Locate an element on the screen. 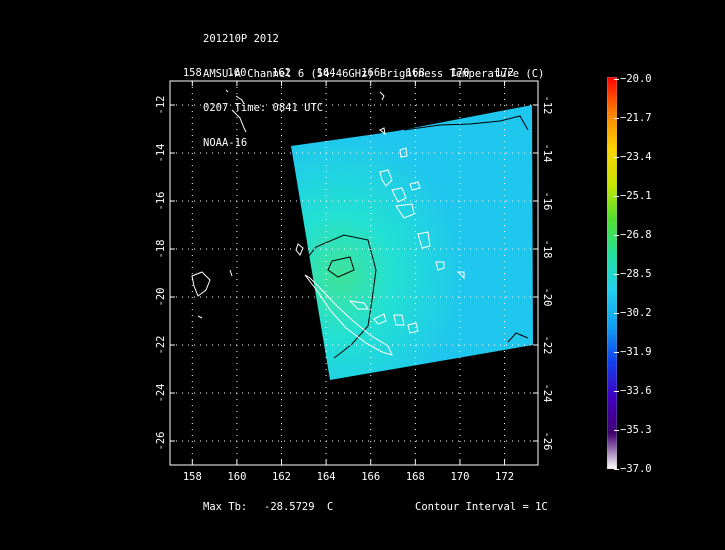 Image resolution: width=725 pixels, height=550 pixels. lon-label-bottom: 172 is located at coordinates (504, 477).